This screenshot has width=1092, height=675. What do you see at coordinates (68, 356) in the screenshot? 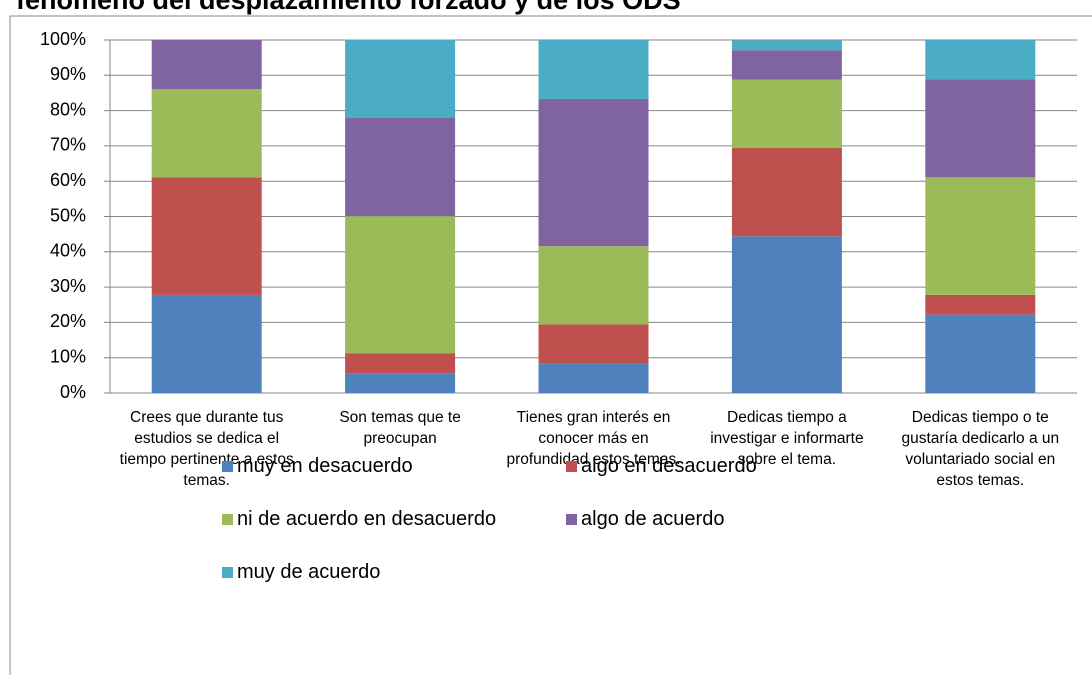
I see `y-tick-label: 10%` at bounding box center [68, 356].